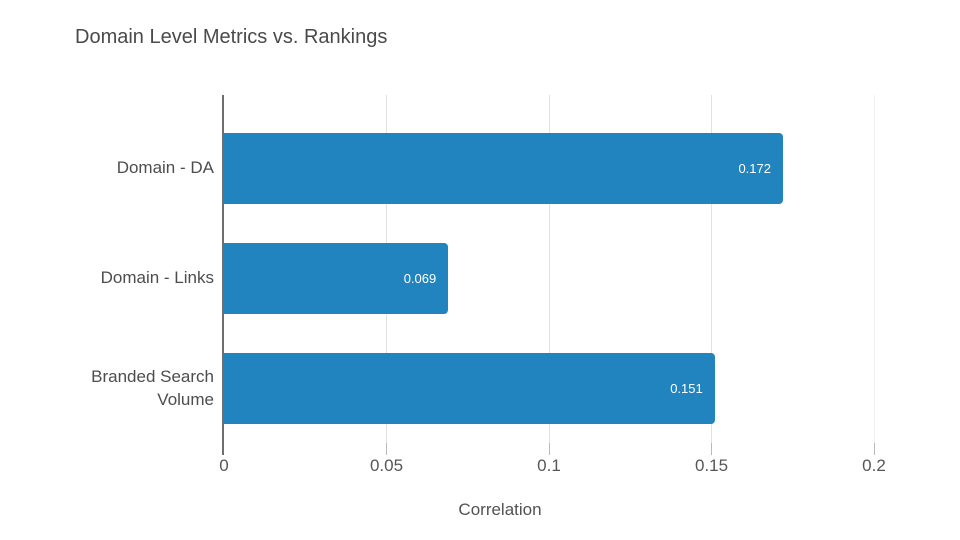  I want to click on x-tick-label: 0.05, so click(386, 465).